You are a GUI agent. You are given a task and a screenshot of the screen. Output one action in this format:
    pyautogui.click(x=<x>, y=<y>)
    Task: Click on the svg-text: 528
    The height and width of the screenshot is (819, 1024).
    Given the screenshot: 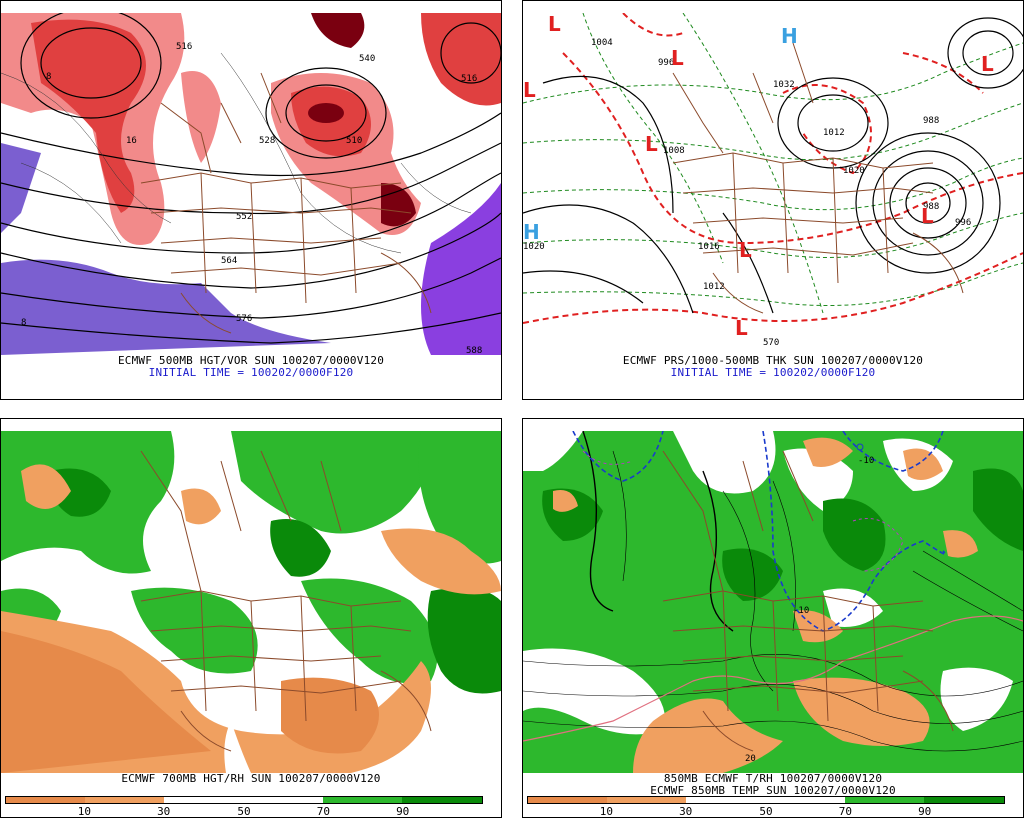 What is the action you would take?
    pyautogui.click(x=267, y=141)
    